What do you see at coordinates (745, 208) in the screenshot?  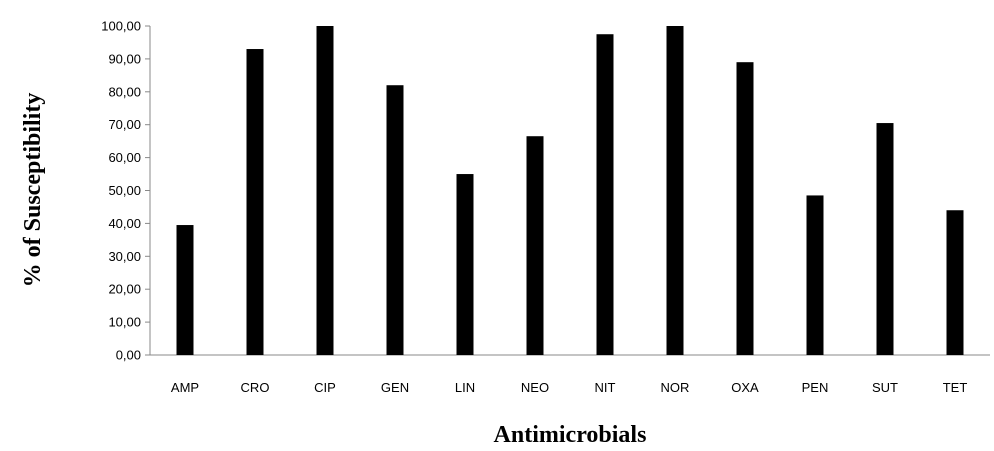 I see `bar-oxa` at bounding box center [745, 208].